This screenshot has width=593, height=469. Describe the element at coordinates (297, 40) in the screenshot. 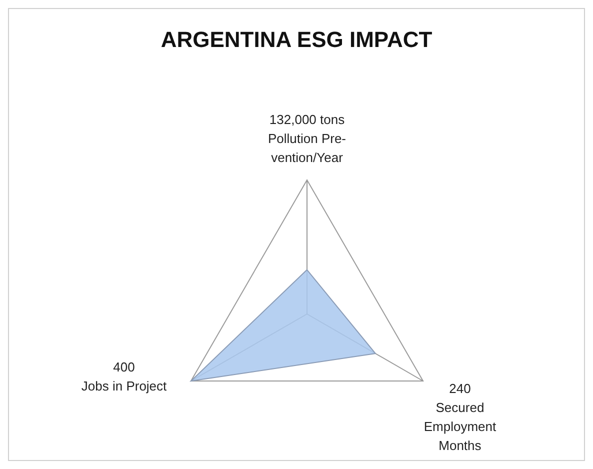

I see `chart-title: ARGENTINA ESG IMPACT` at that location.